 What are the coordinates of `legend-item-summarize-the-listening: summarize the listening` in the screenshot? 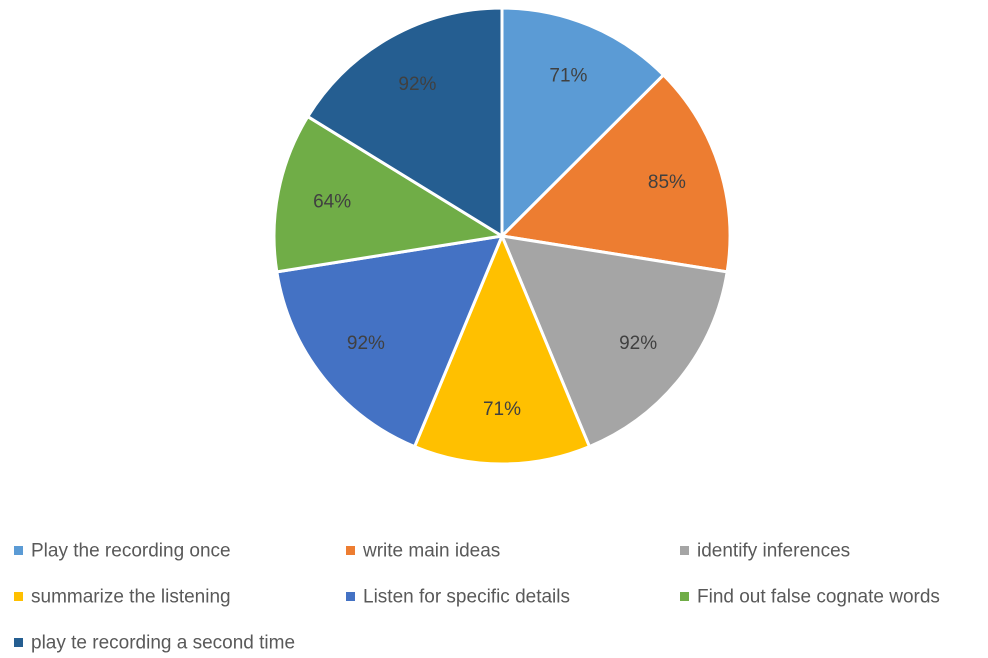 It's located at (122, 597).